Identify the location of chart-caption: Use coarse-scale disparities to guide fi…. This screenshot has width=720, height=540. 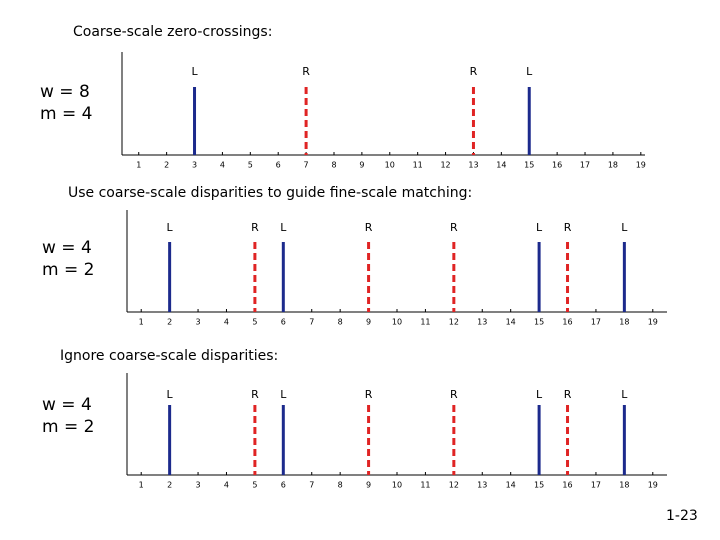
(270, 193).